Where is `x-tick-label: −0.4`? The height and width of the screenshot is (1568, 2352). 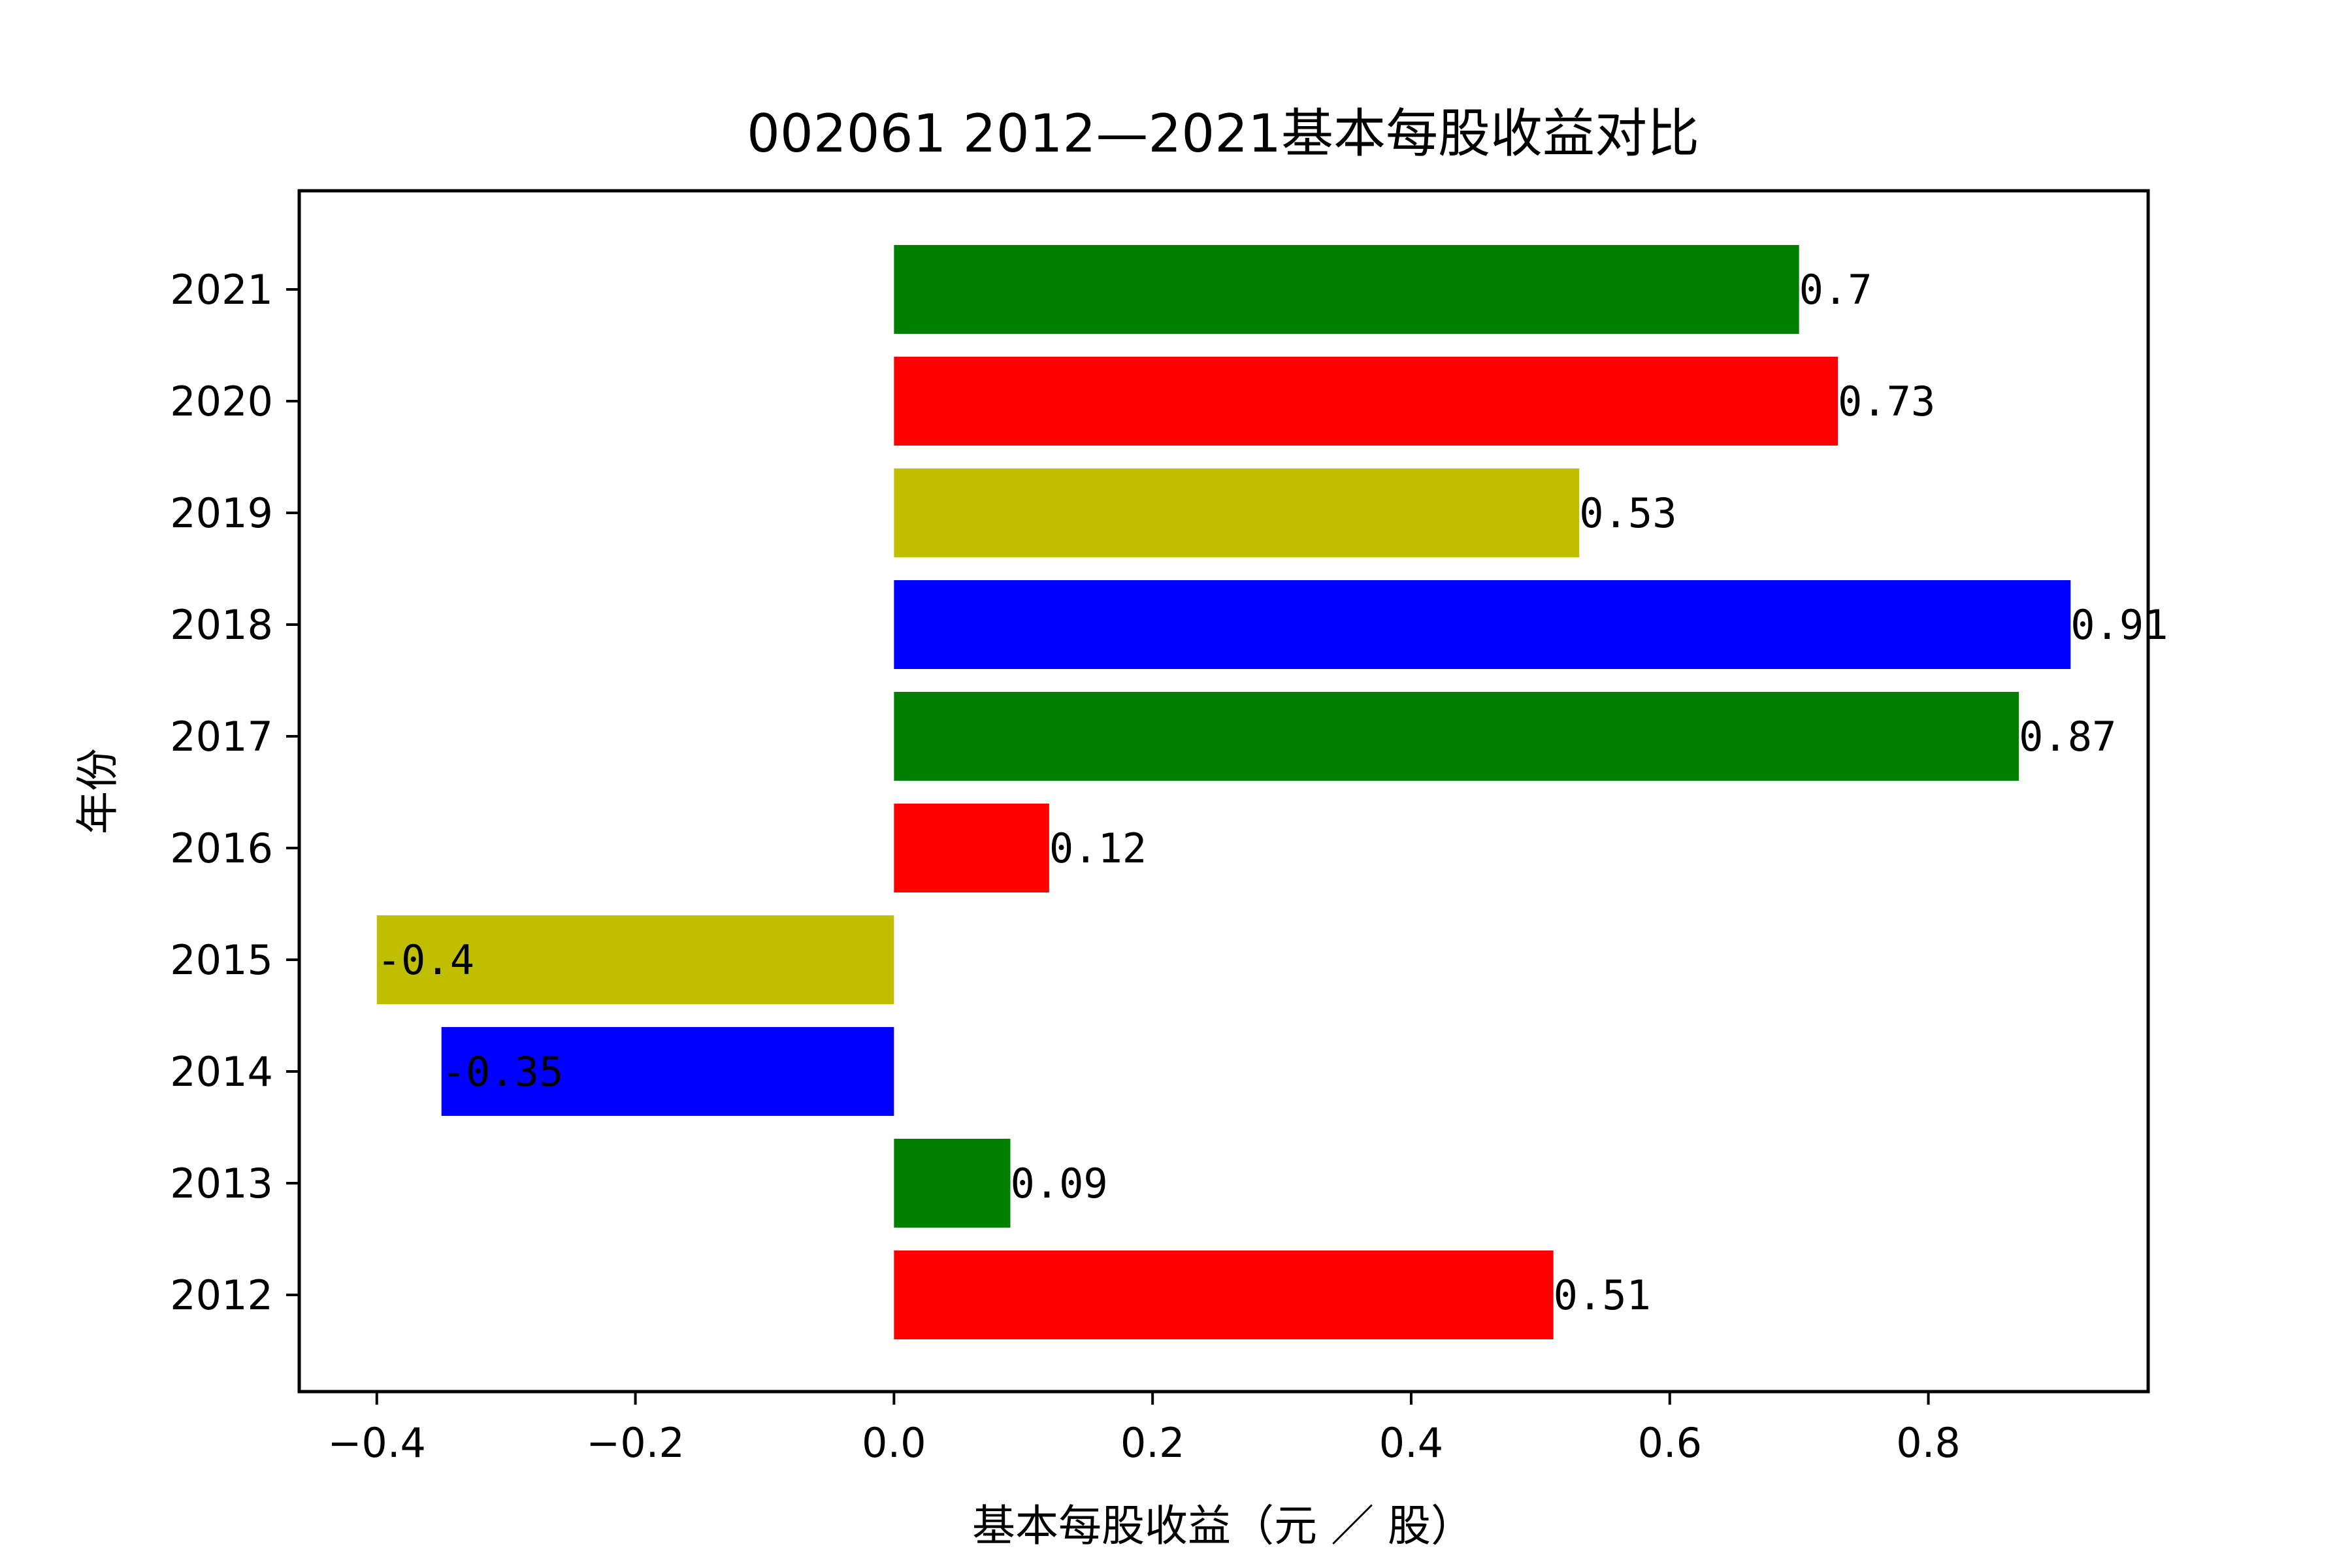 x-tick-label: −0.4 is located at coordinates (376, 1443).